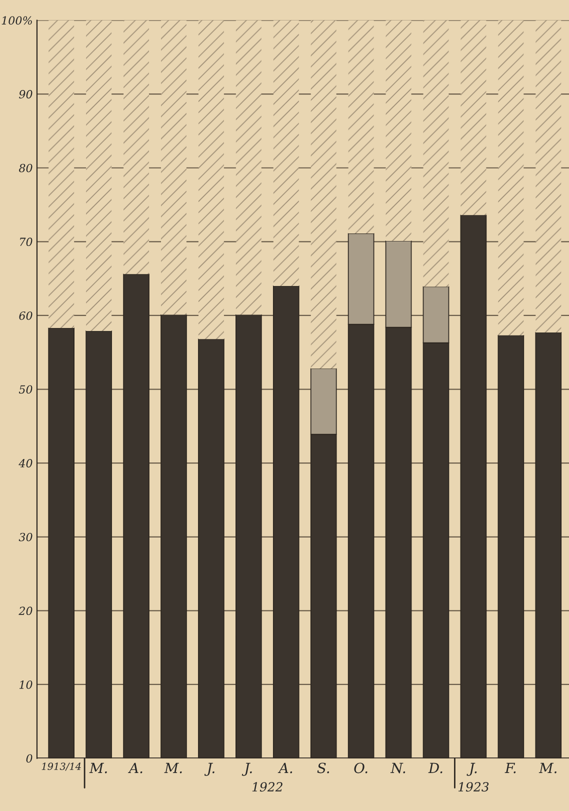  What do you see at coordinates (25, 537) in the screenshot?
I see `y-tick-label: 30` at bounding box center [25, 537].